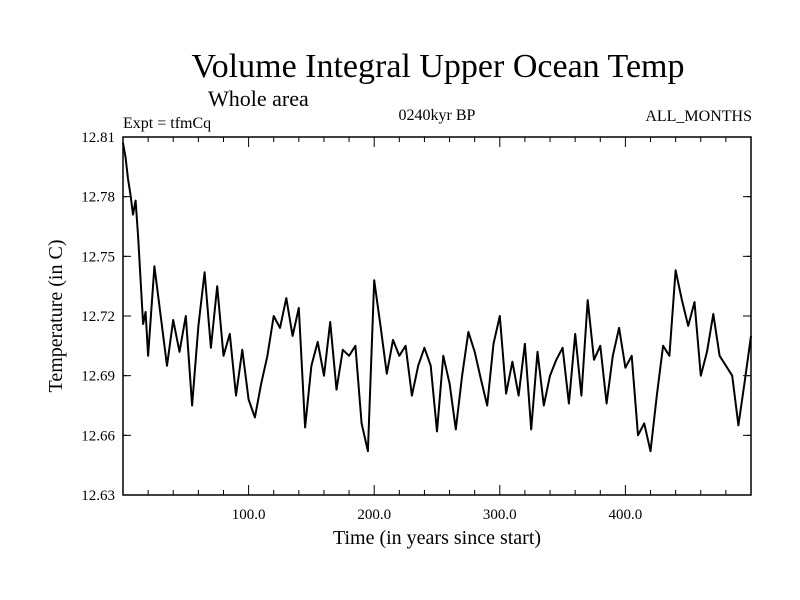 This screenshot has width=800, height=600. Describe the element at coordinates (167, 123) in the screenshot. I see `experiment-label: Expt = tfmCq` at that location.